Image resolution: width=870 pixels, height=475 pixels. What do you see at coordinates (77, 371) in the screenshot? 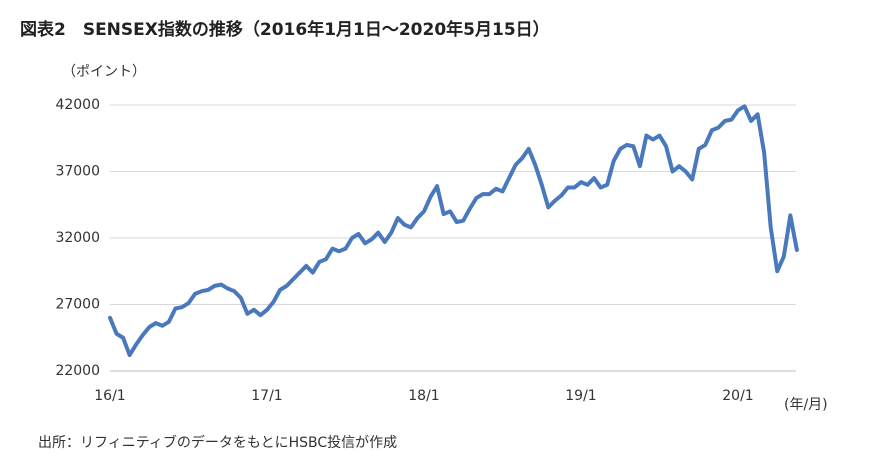
I see `y-tick-label: 22000` at bounding box center [77, 371].